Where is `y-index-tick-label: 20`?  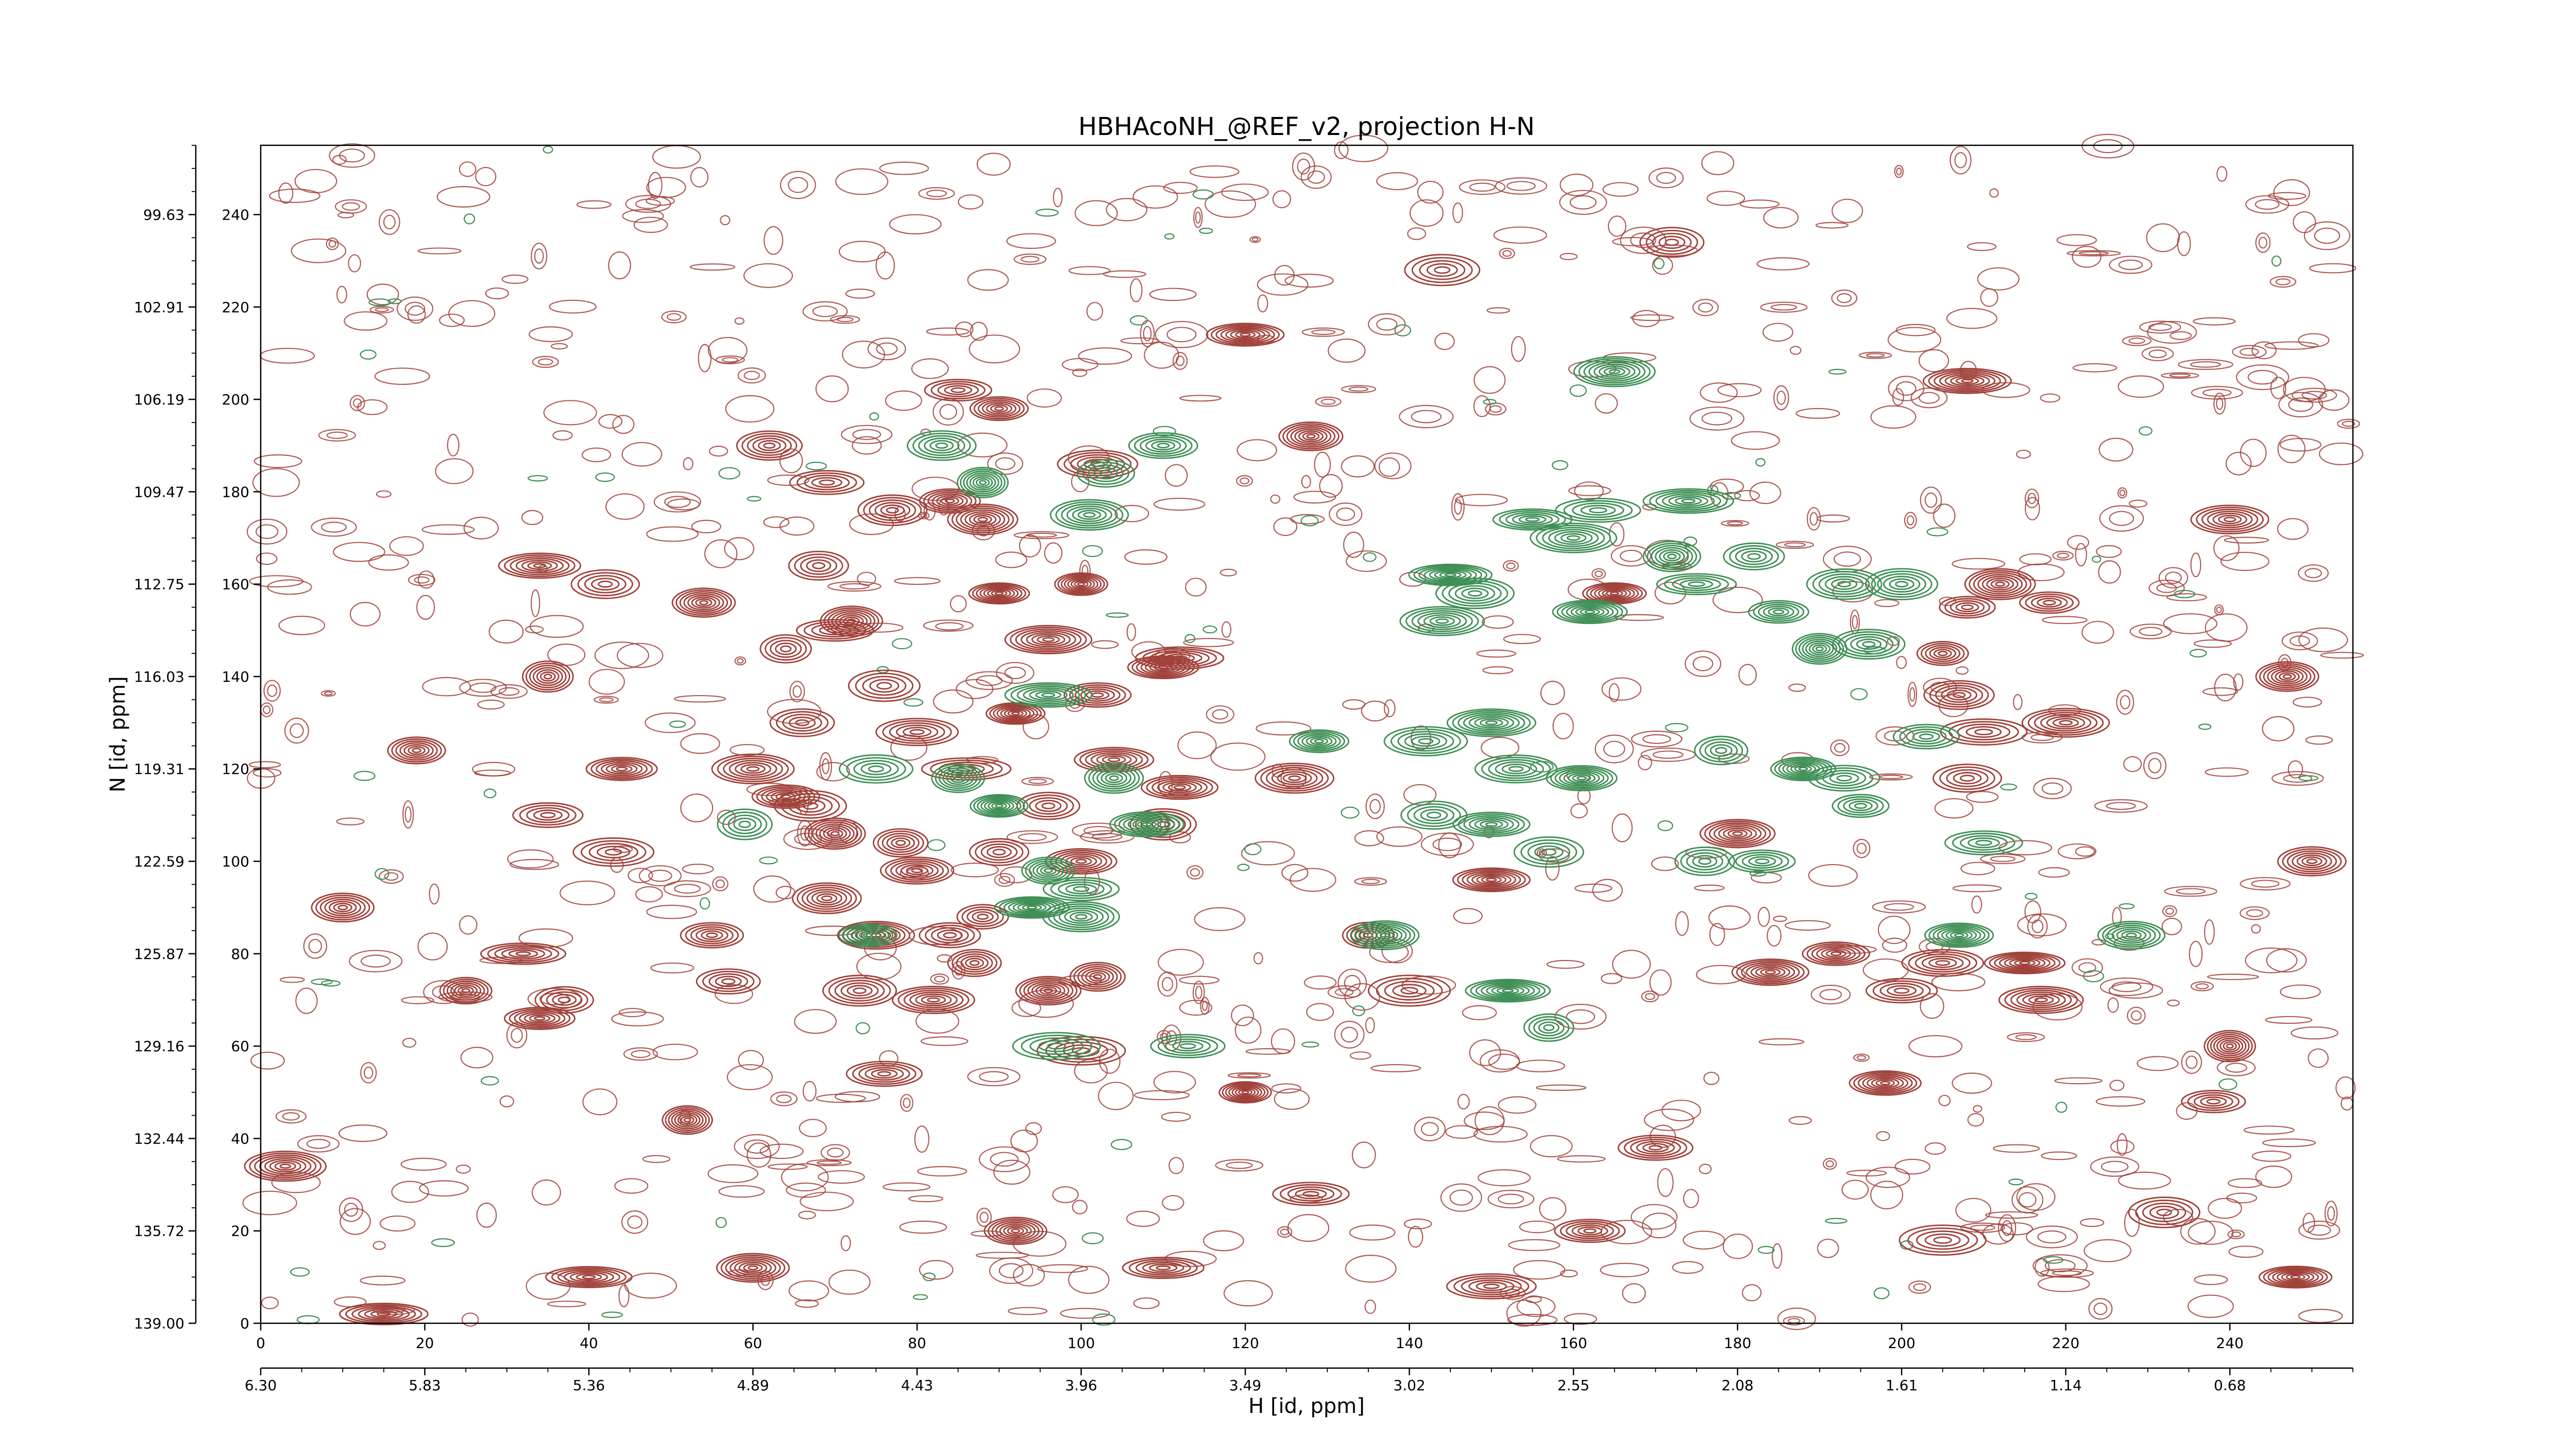 y-index-tick-label: 20 is located at coordinates (240, 1231).